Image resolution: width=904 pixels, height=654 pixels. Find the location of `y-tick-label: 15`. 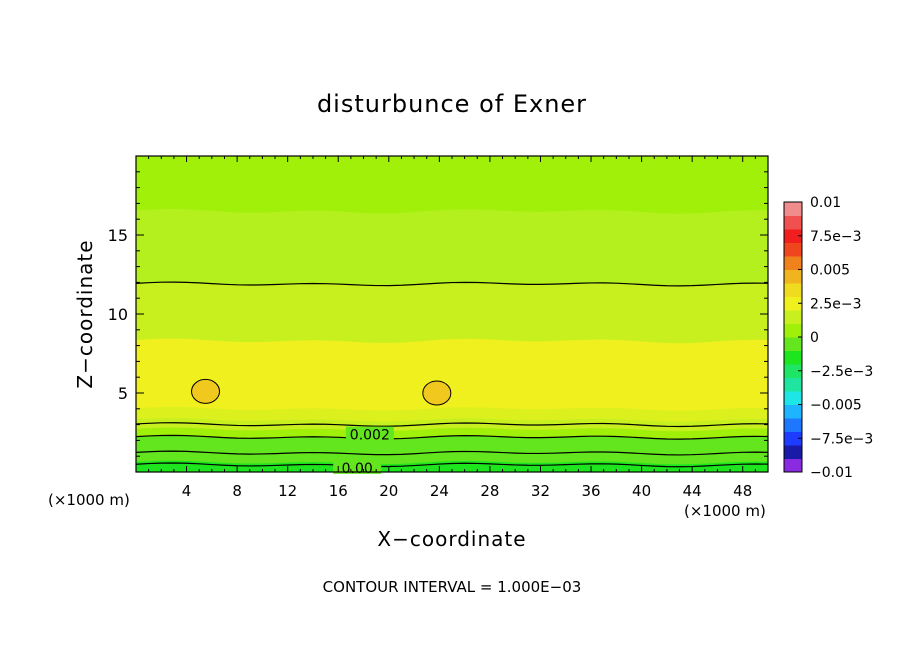

y-tick-label: 15 is located at coordinates (118, 235).